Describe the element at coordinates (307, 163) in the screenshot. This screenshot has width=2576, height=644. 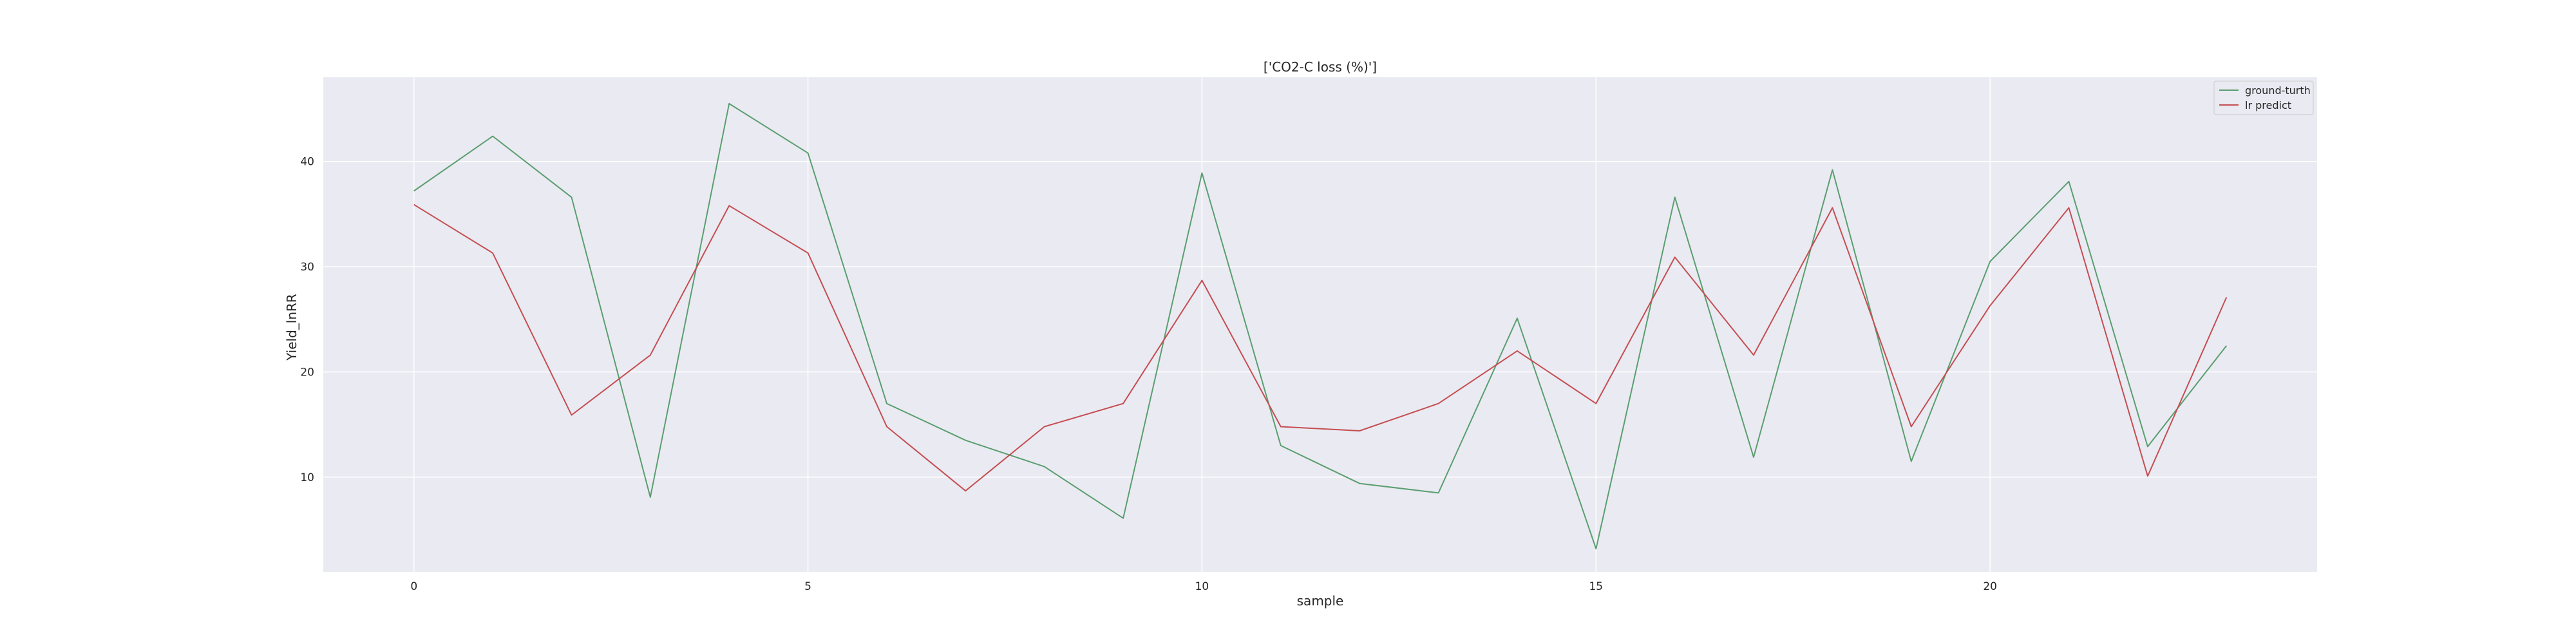
I see `y-tick-label: 40` at that location.